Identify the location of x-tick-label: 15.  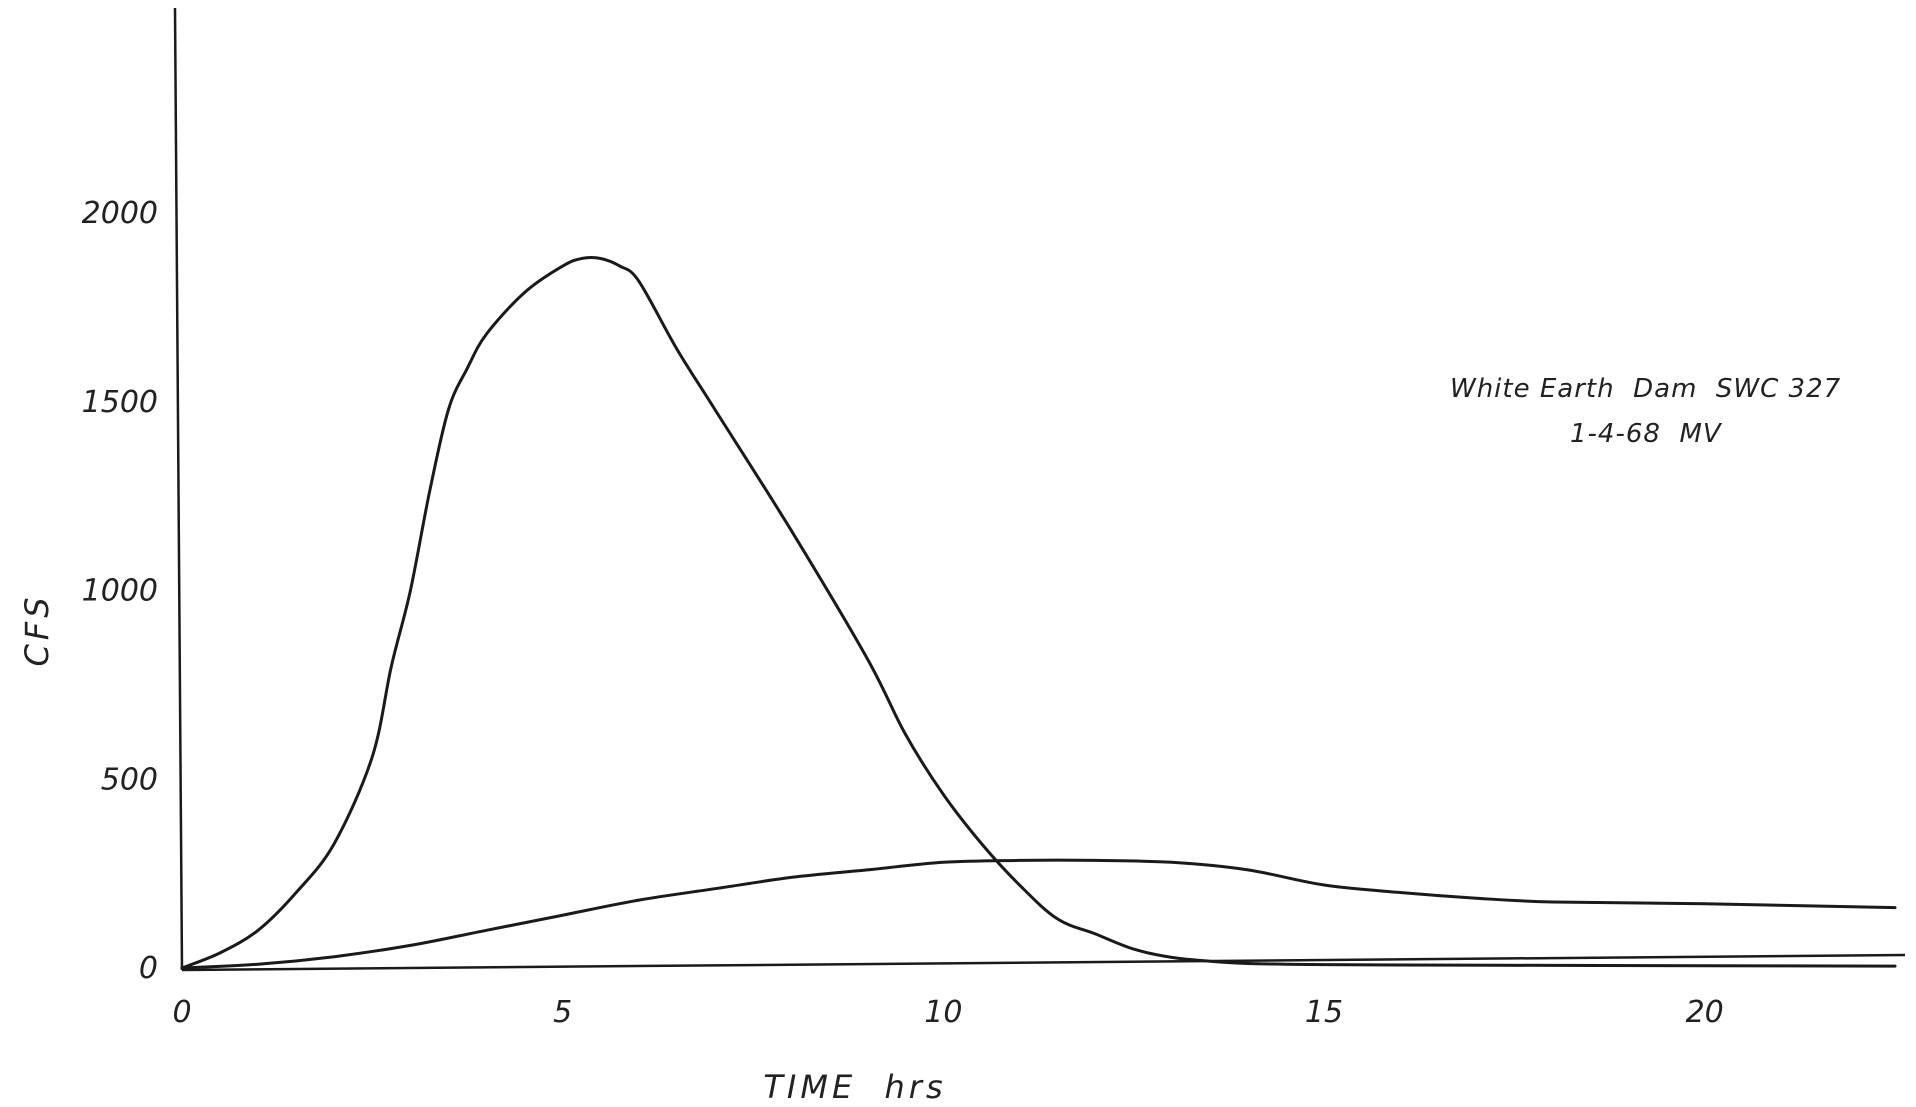
(1324, 1012).